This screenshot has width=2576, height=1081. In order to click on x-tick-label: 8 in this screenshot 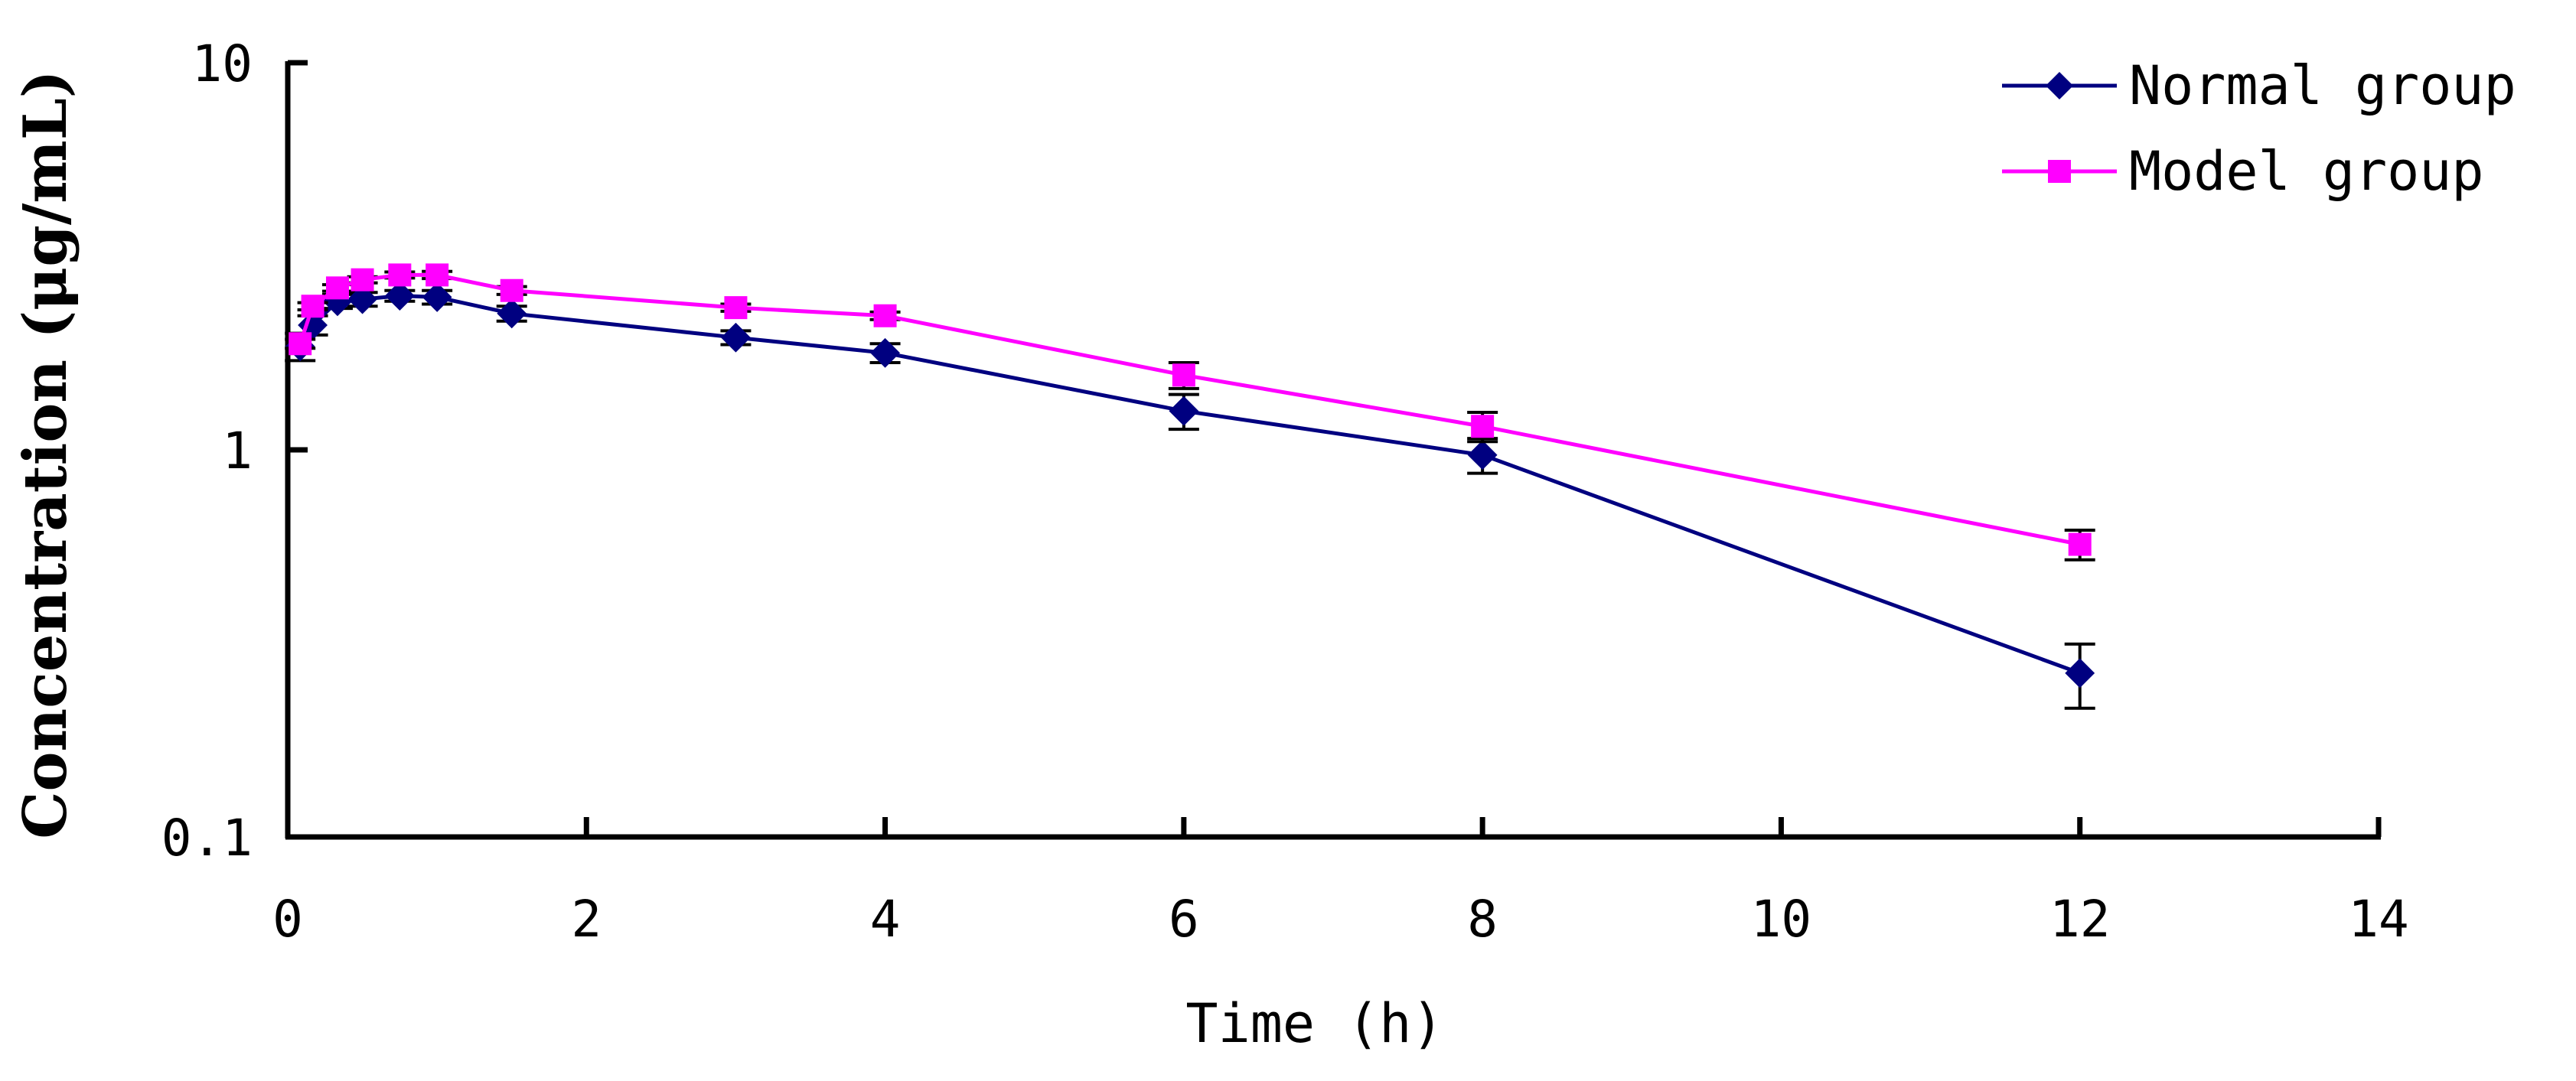, I will do `click(1482, 919)`.